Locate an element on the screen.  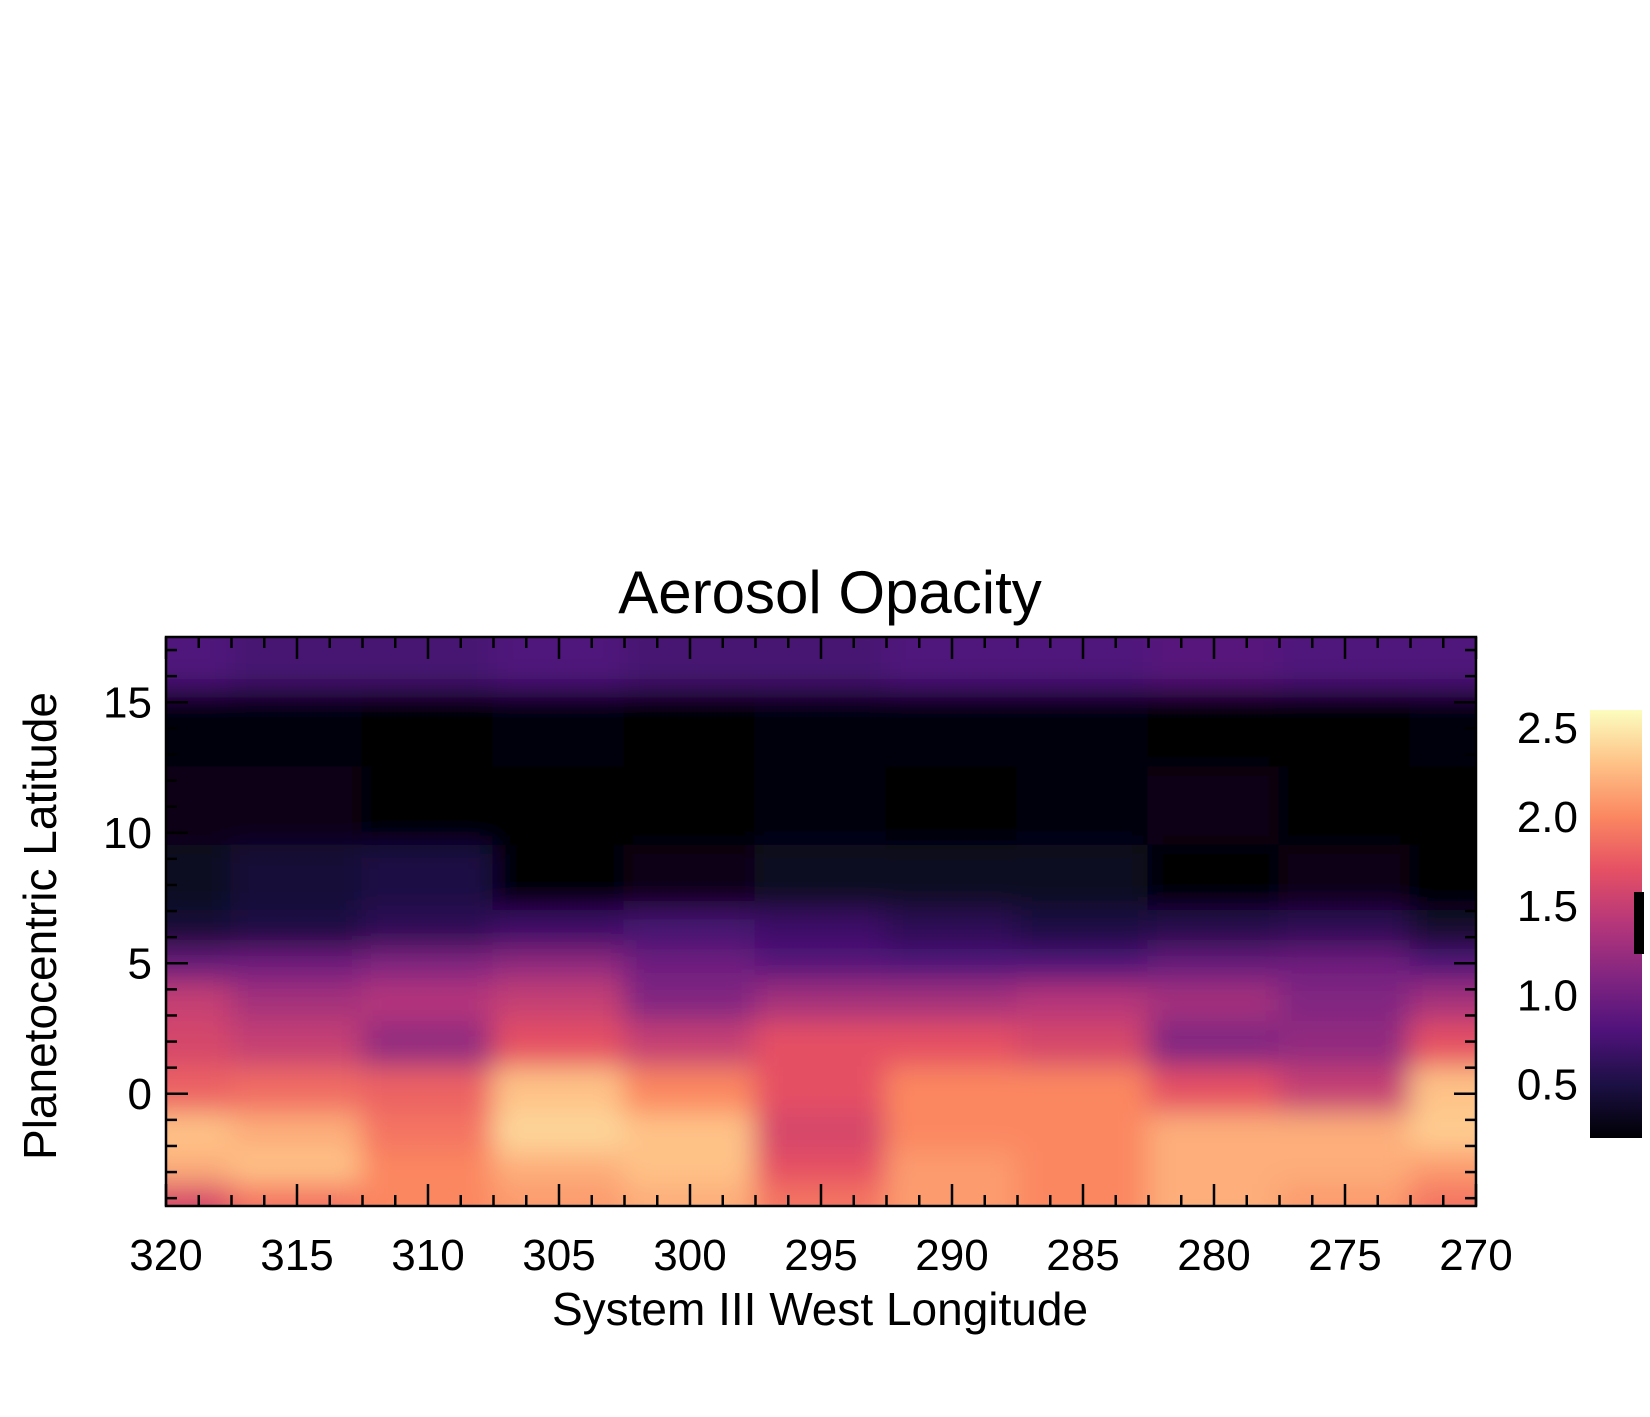
y-tick-label: 15 is located at coordinates (127, 702).